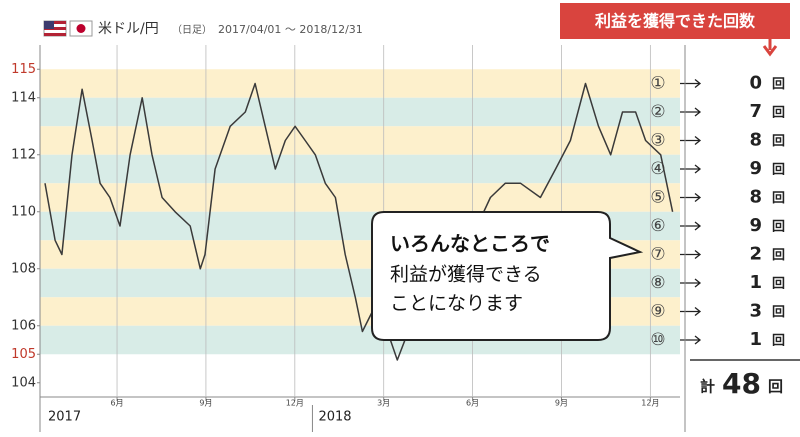  Describe the element at coordinates (128, 29) in the screenshot. I see `pair: 米ドル/円` at that location.